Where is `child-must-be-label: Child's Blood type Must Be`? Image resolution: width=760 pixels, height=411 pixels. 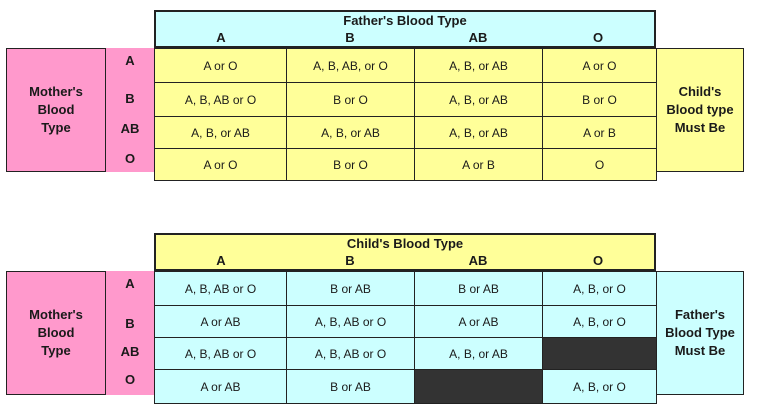
child-must-be-label: Child's Blood type Must Be is located at coordinates (700, 110).